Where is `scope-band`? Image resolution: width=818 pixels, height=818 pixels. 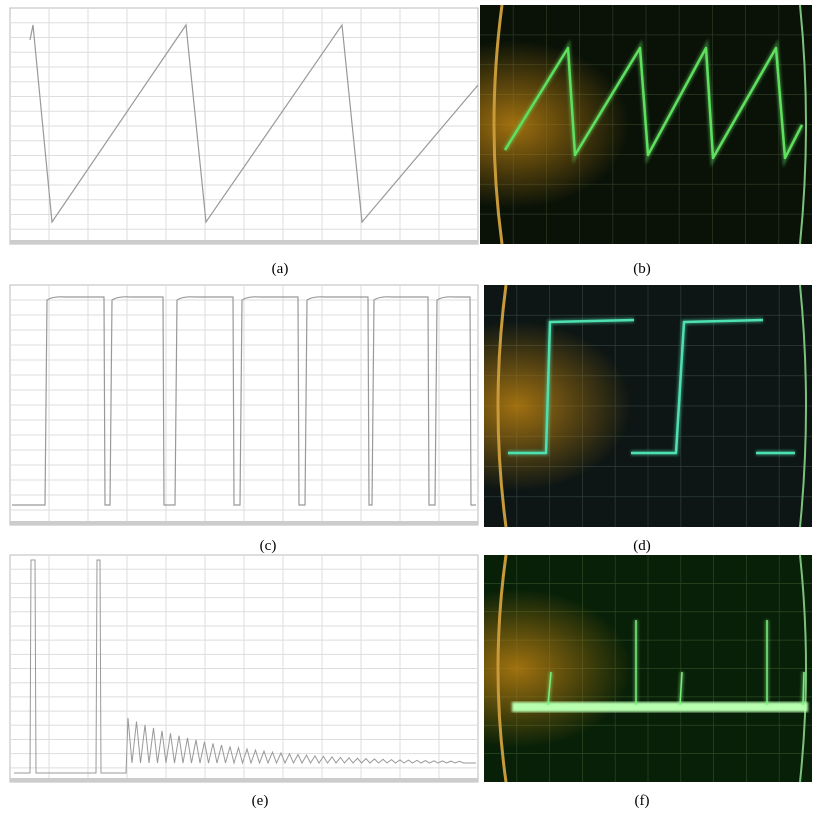
scope-band is located at coordinates (660, 707).